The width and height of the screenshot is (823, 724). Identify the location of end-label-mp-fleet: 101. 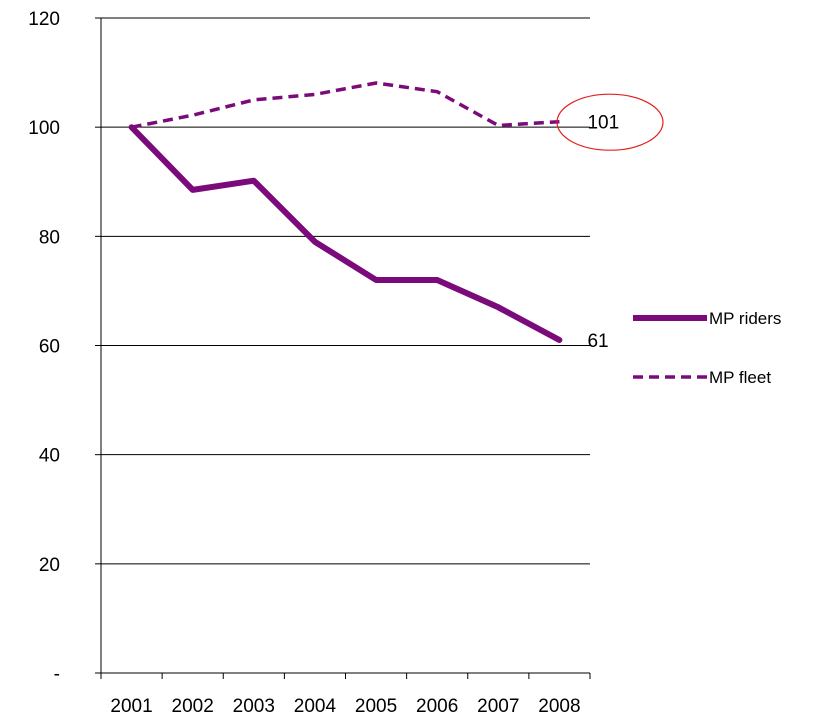
(603, 123).